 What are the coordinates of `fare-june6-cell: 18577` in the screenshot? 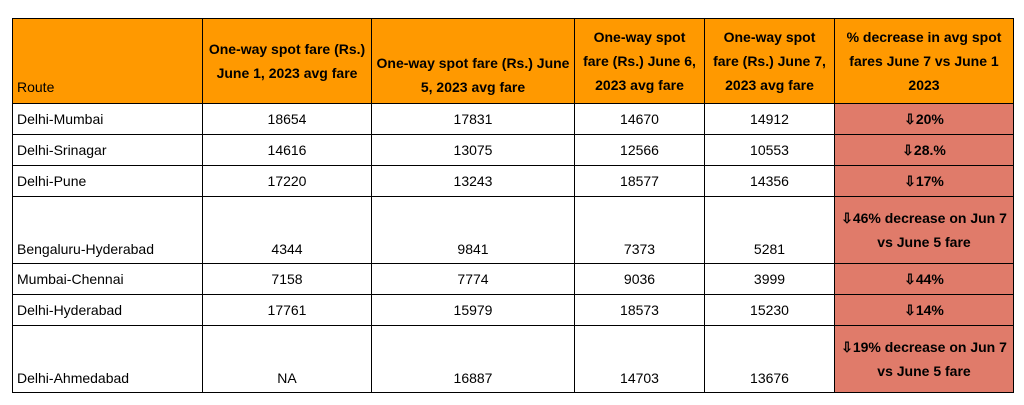 It's located at (639, 181).